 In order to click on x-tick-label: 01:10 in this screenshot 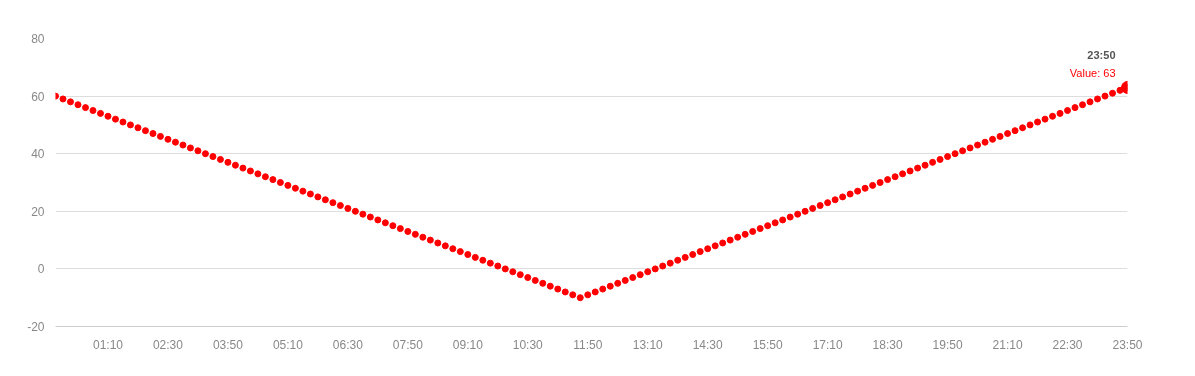, I will do `click(108, 344)`.